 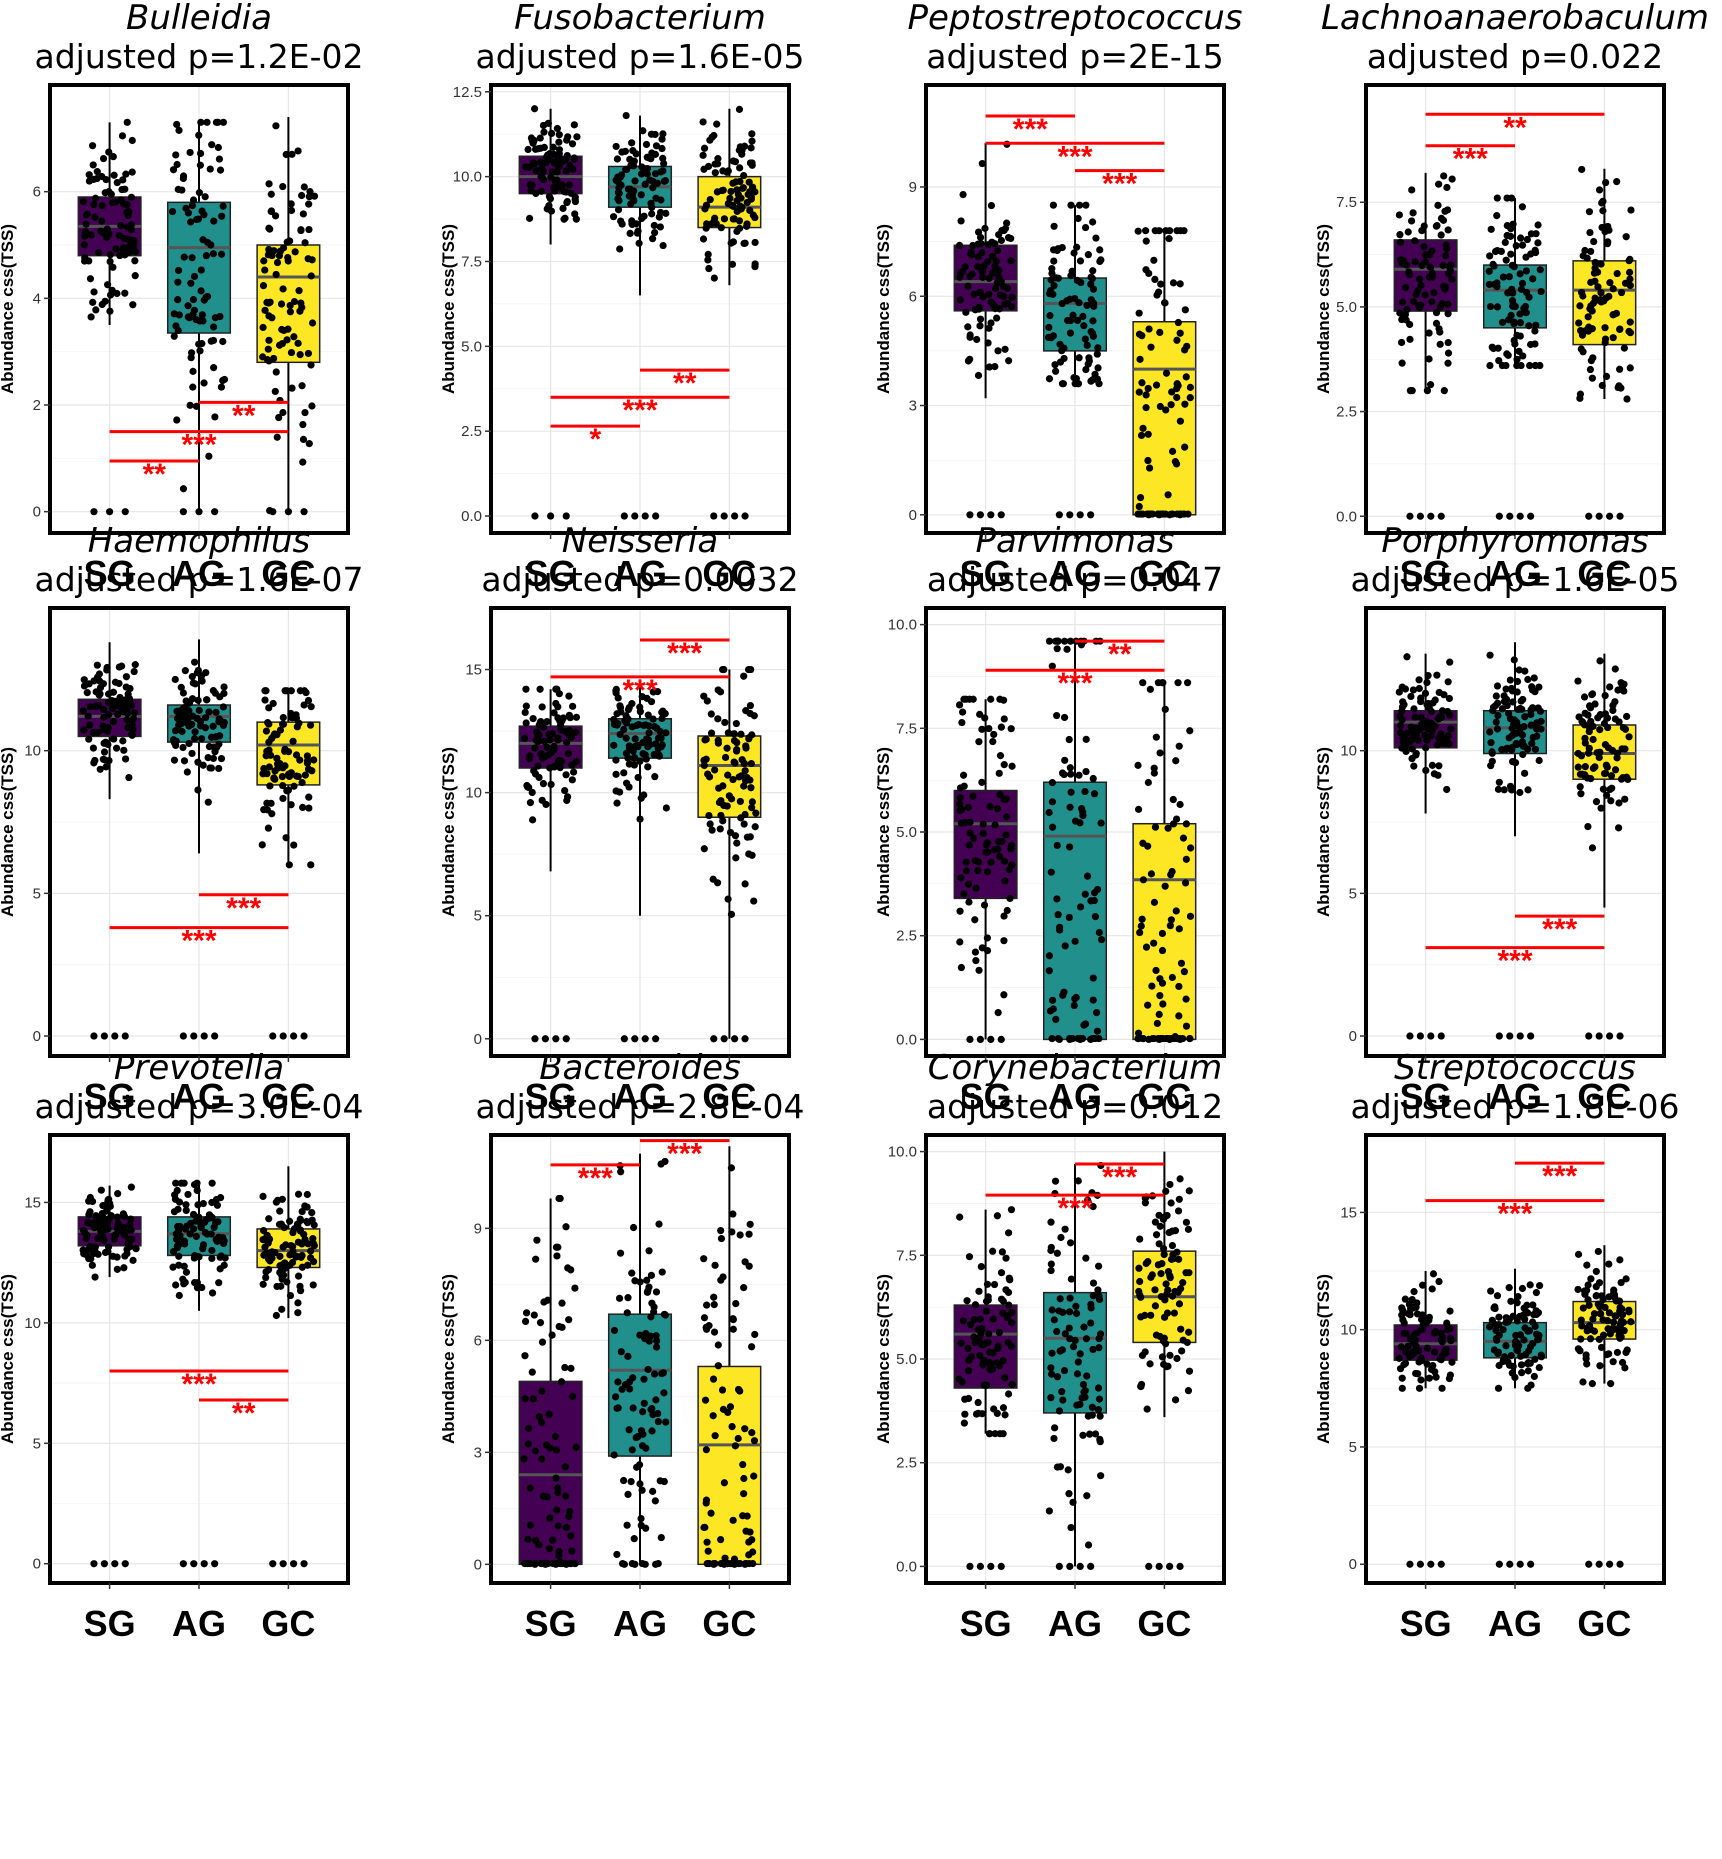 I want to click on x-tick-label: SG, so click(x=986, y=573).